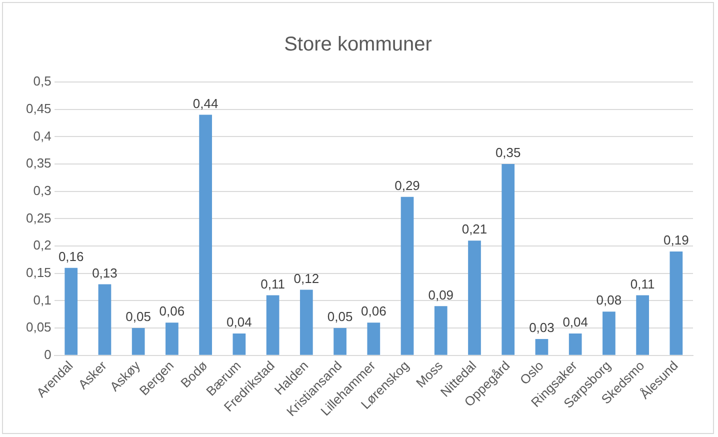  I want to click on data-label: 0,35, so click(508, 152).